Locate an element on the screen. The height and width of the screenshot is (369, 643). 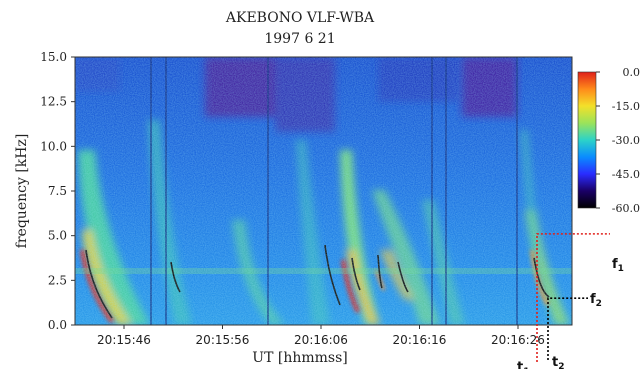
x-axis: 20:15:46 20:15:56 20:16:06 20:16:16 20:16:26 is located at coordinates (321, 336).